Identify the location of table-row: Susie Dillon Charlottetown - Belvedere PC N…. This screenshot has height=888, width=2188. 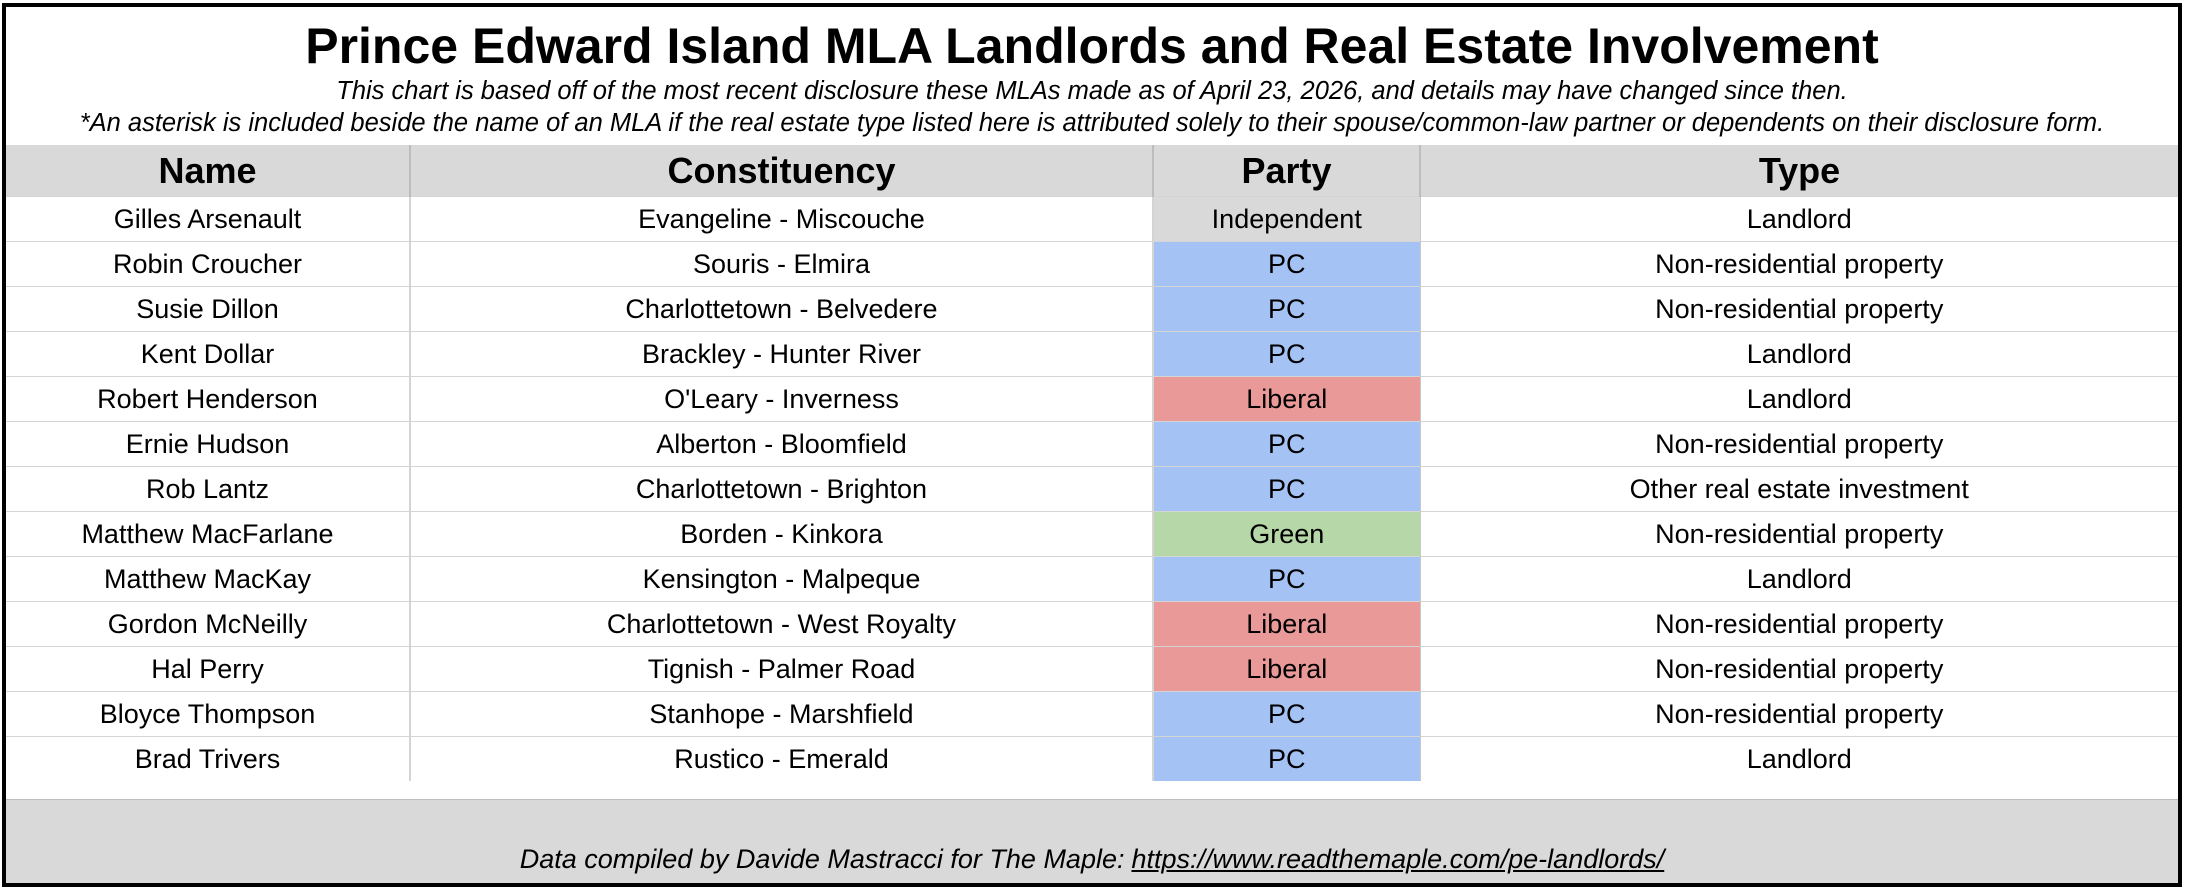
(1092, 309).